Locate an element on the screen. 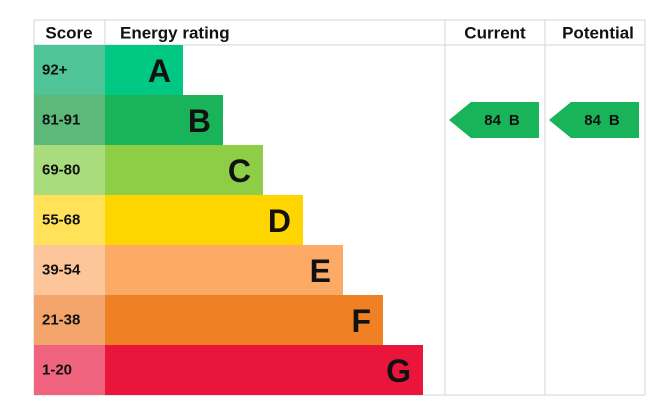 This screenshot has width=661, height=403. band-score: 92+ is located at coordinates (55, 70).